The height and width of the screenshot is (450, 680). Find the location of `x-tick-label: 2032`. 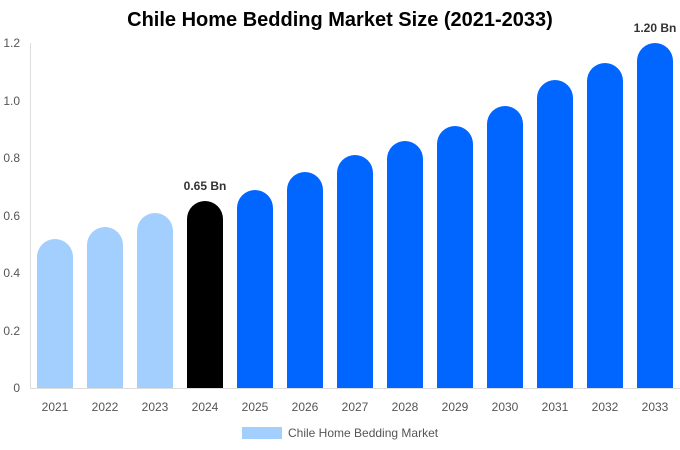

x-tick-label: 2032 is located at coordinates (605, 407).